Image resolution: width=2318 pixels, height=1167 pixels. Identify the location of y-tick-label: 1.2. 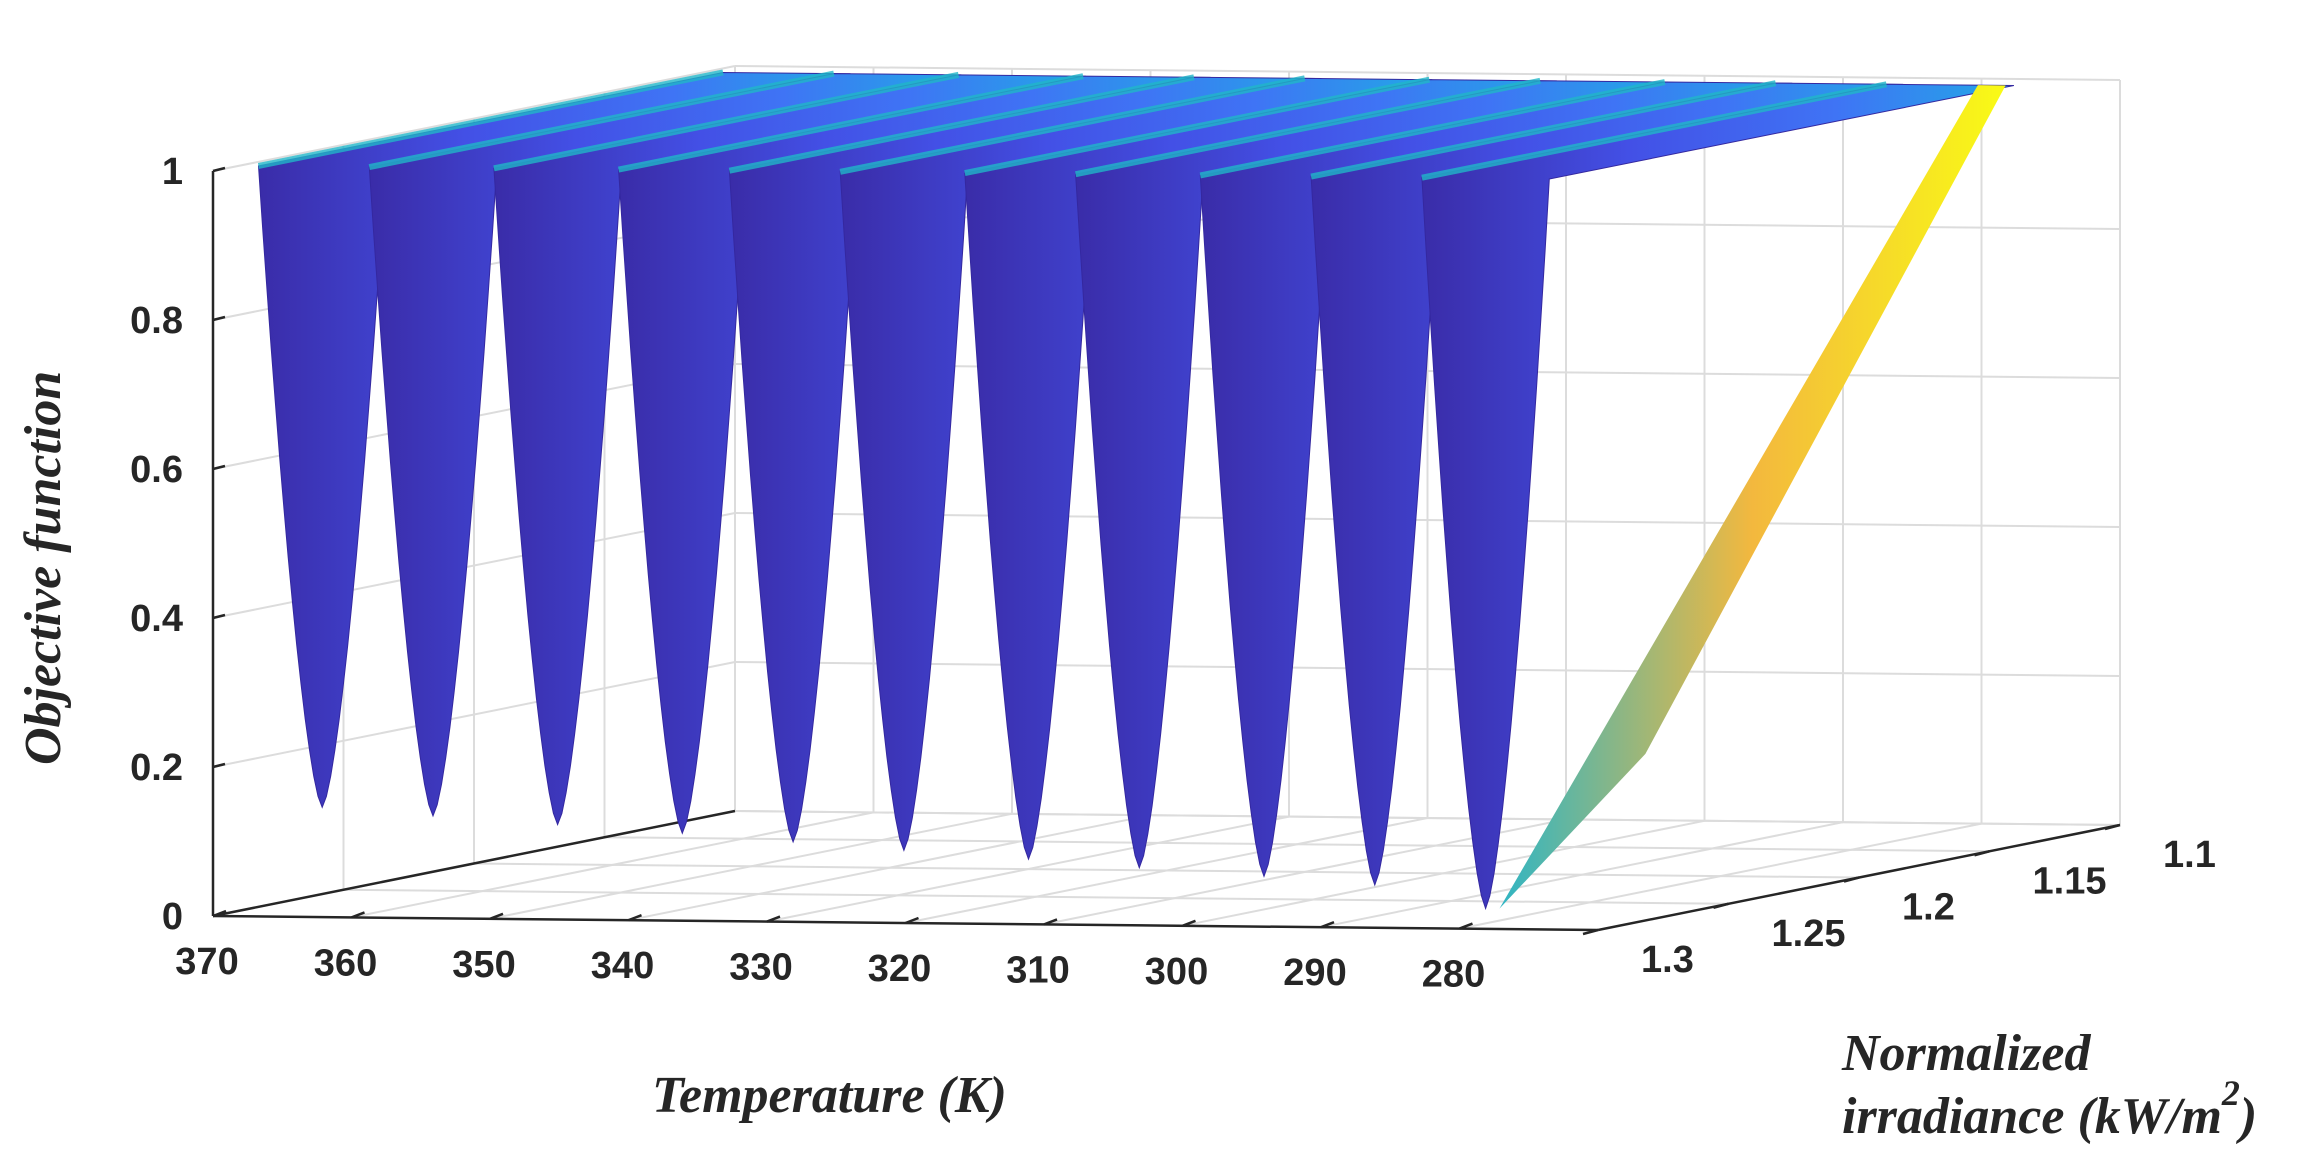
(1928, 908).